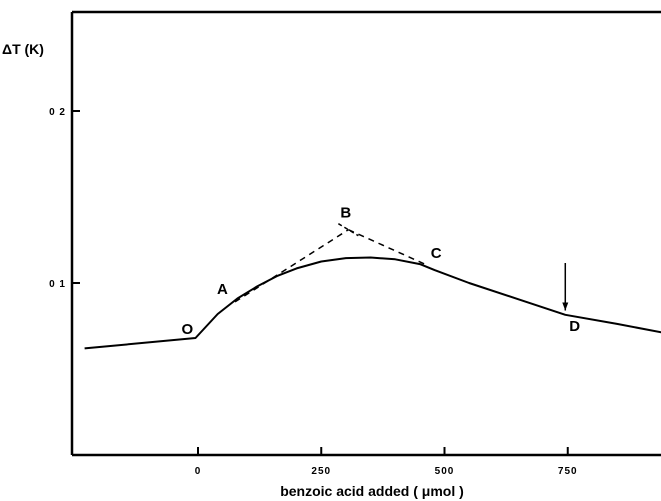  Describe the element at coordinates (23, 49) in the screenshot. I see `y-axis-label: ΔT (K)` at that location.